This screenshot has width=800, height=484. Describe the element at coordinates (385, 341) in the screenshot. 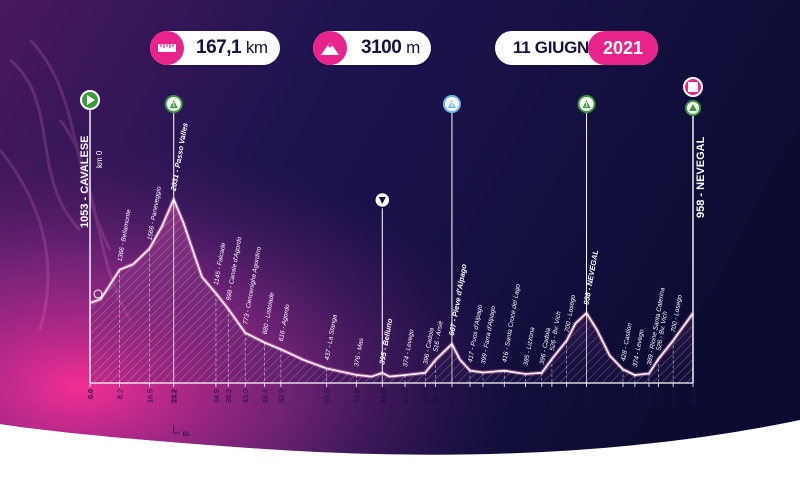

I see `place-label: 395 - Belluno` at that location.